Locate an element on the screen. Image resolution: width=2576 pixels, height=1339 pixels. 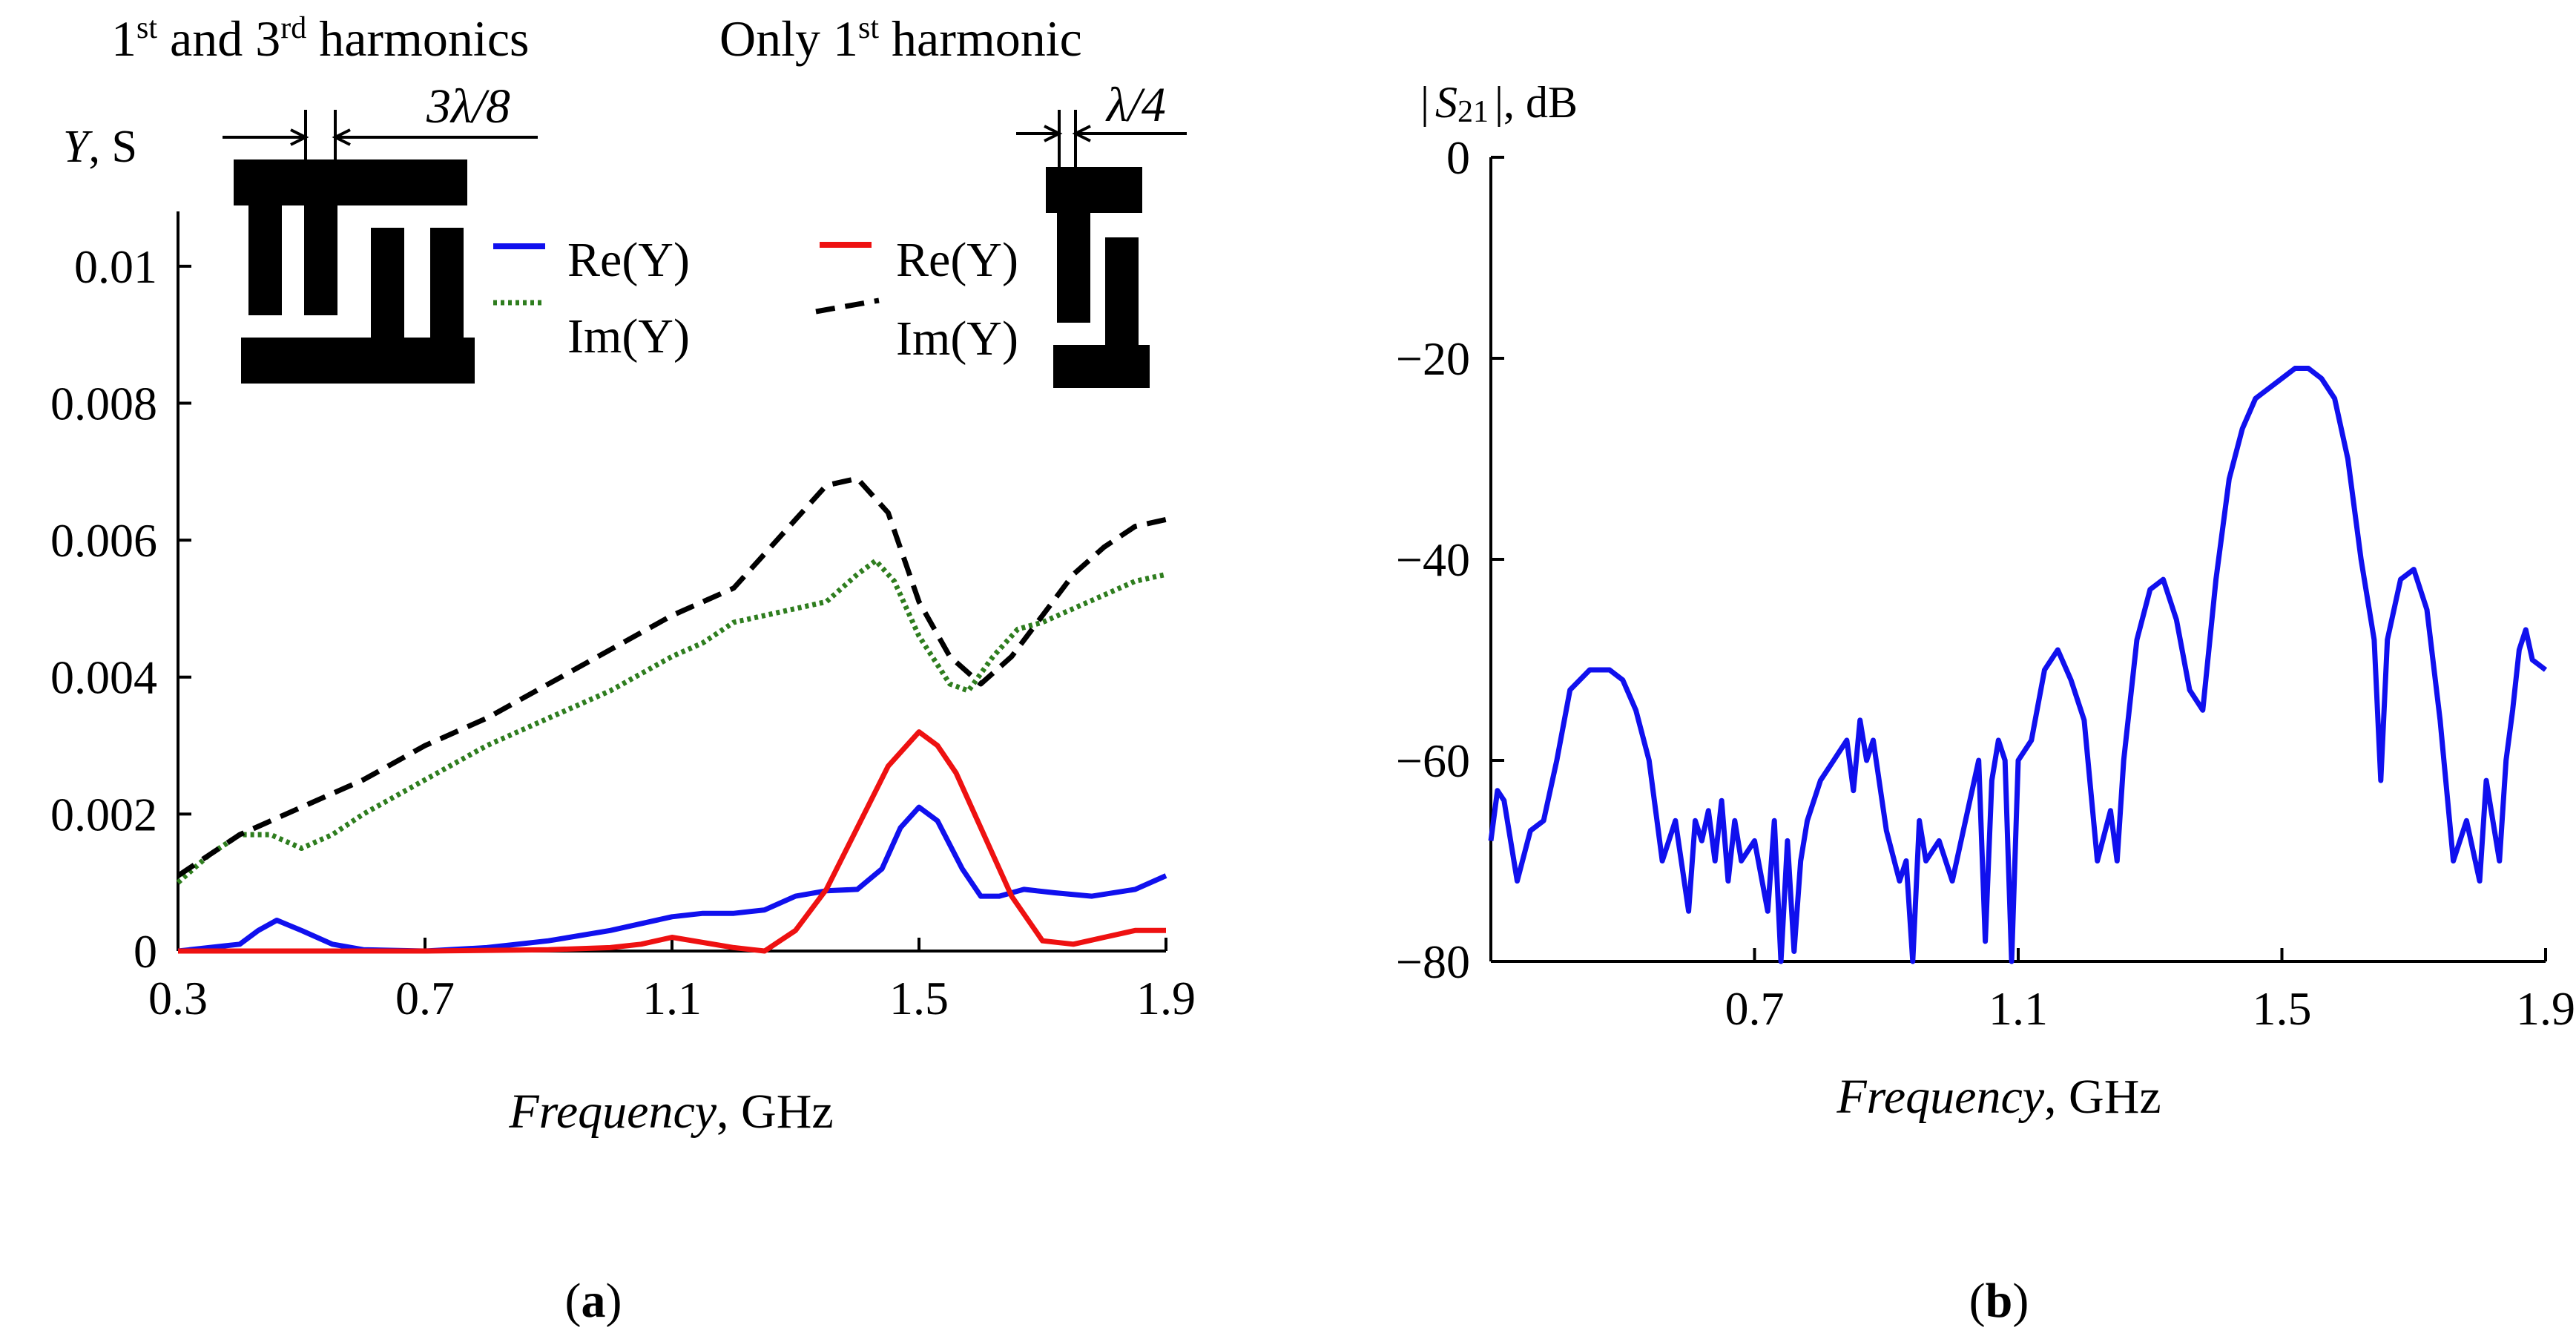
legend-label-re-quarter: Re(Y) is located at coordinates (957, 260).